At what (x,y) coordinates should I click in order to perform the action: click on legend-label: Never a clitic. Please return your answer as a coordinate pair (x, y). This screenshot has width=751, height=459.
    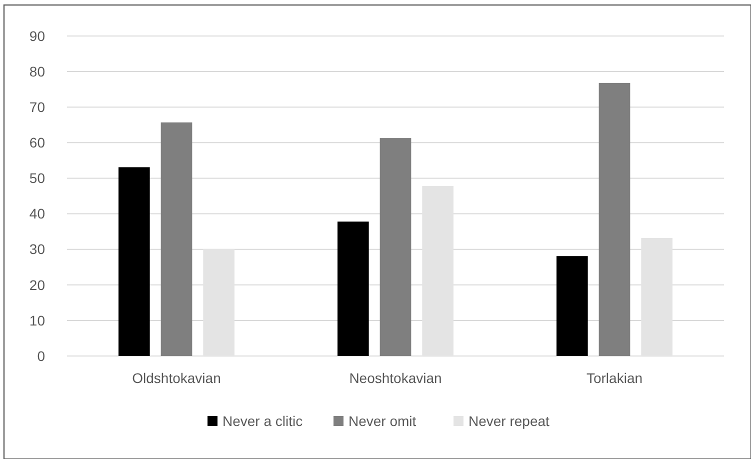
    Looking at the image, I should click on (262, 420).